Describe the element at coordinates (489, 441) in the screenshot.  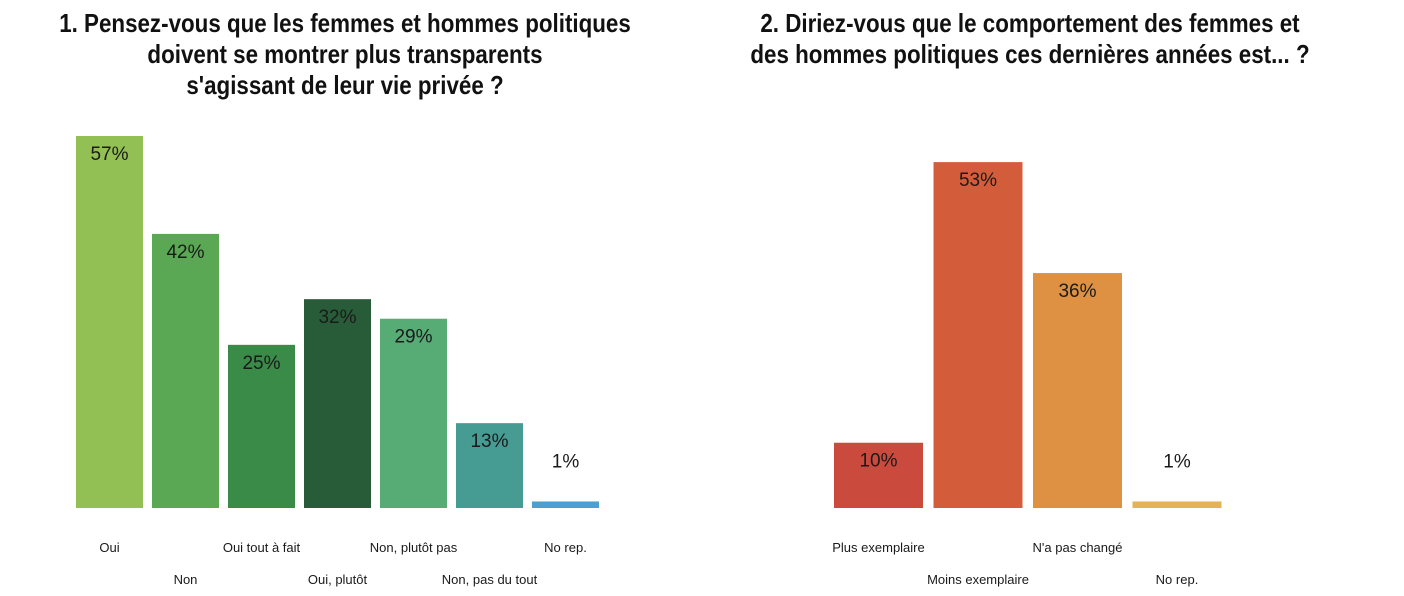
I see `data-label: 13%` at that location.